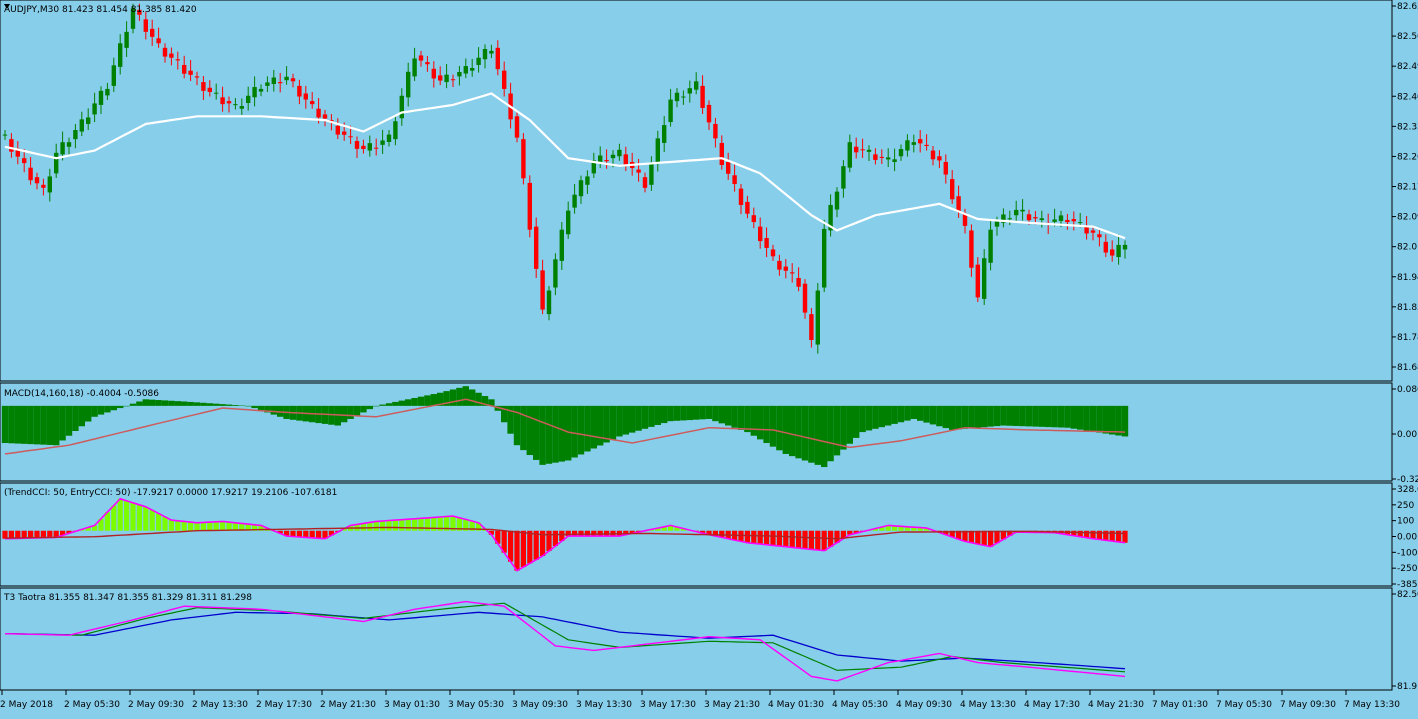 This screenshot has width=1418, height=719. Describe the element at coordinates (100, 10) in the screenshot. I see `symbol-header: AUDJPY,M30 81.423 81.454 81.385 81.420` at that location.